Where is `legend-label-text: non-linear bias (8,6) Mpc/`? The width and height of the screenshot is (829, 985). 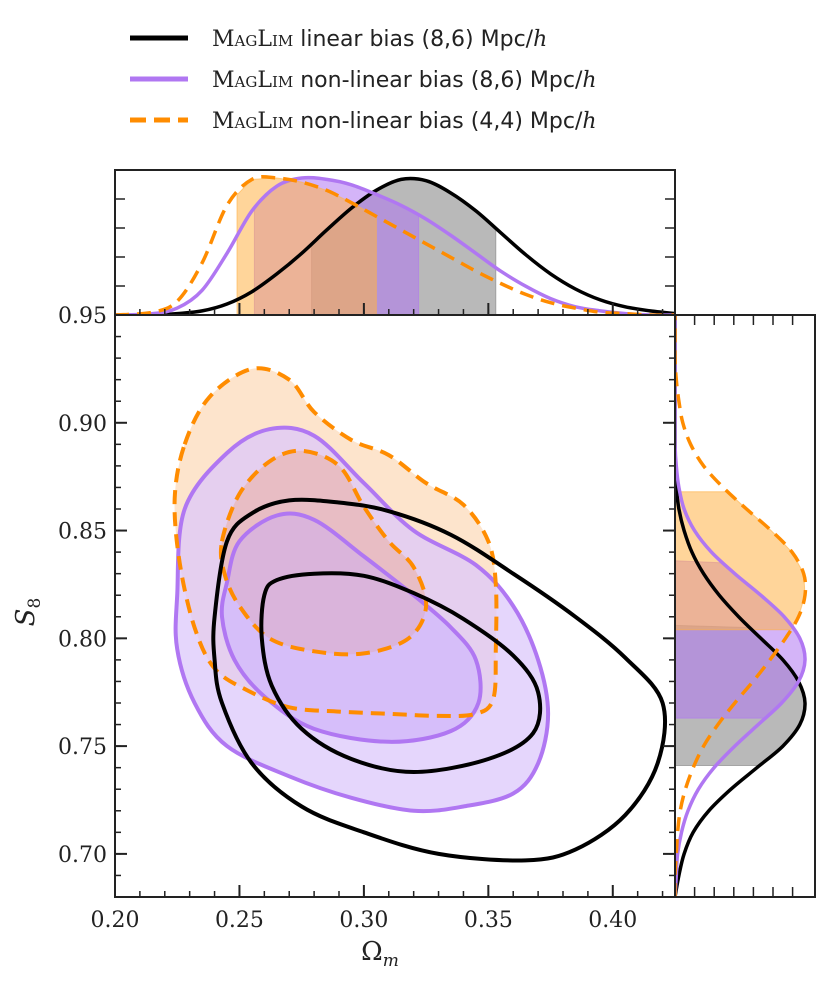
legend-label-text: non-linear bias (8,6) Mpc/ is located at coordinates (438, 80).